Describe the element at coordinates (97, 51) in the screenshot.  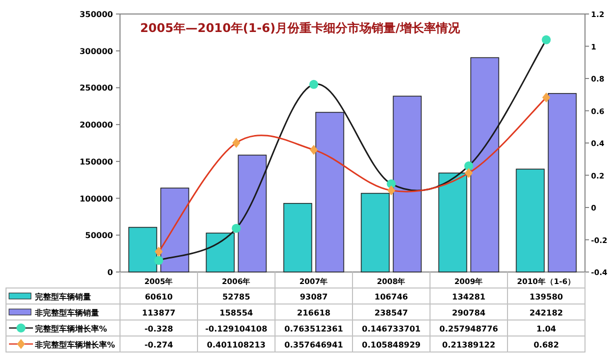
I see `y-tick-label: 300000` at that location.